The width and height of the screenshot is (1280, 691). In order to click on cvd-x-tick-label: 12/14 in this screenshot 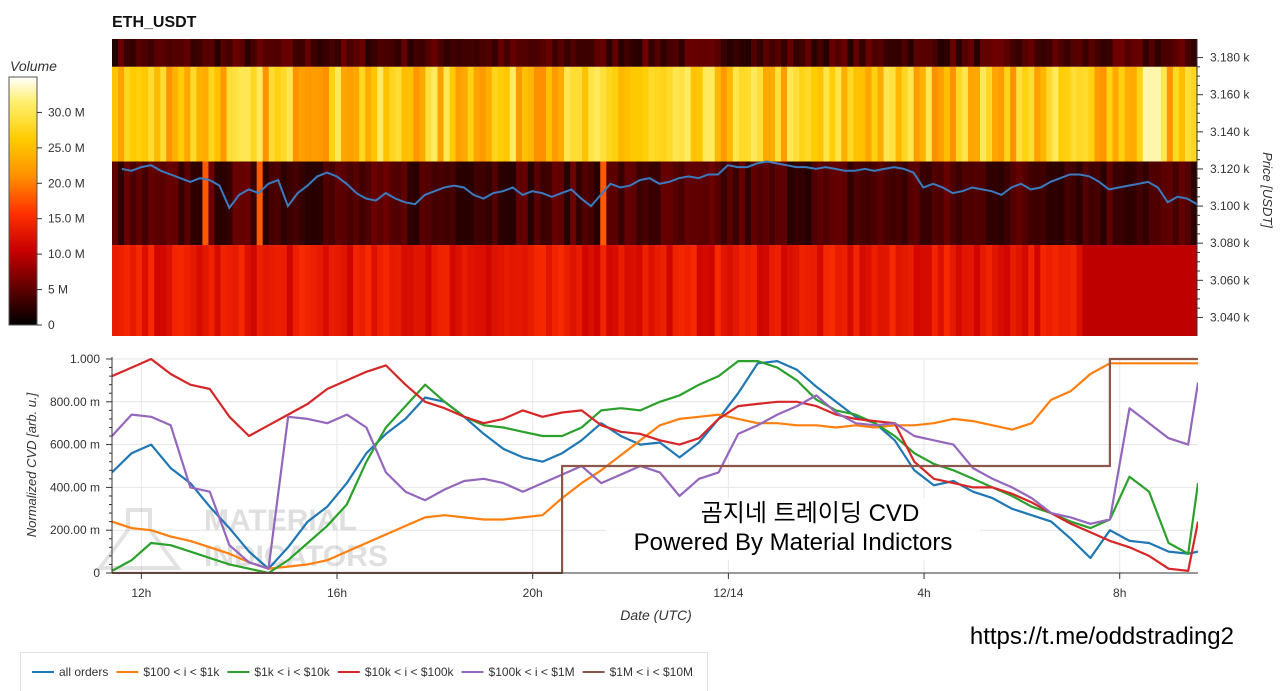, I will do `click(728, 593)`.